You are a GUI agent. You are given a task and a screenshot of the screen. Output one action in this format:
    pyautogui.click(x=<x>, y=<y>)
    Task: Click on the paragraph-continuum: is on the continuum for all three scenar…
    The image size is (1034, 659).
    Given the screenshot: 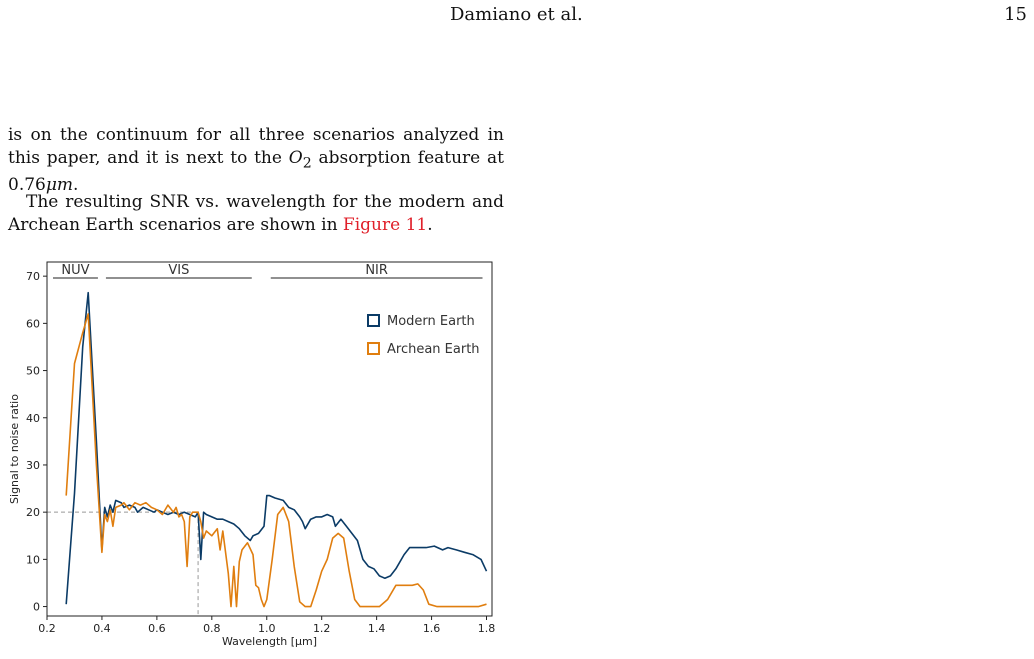 What is the action you would take?
    pyautogui.click(x=256, y=160)
    